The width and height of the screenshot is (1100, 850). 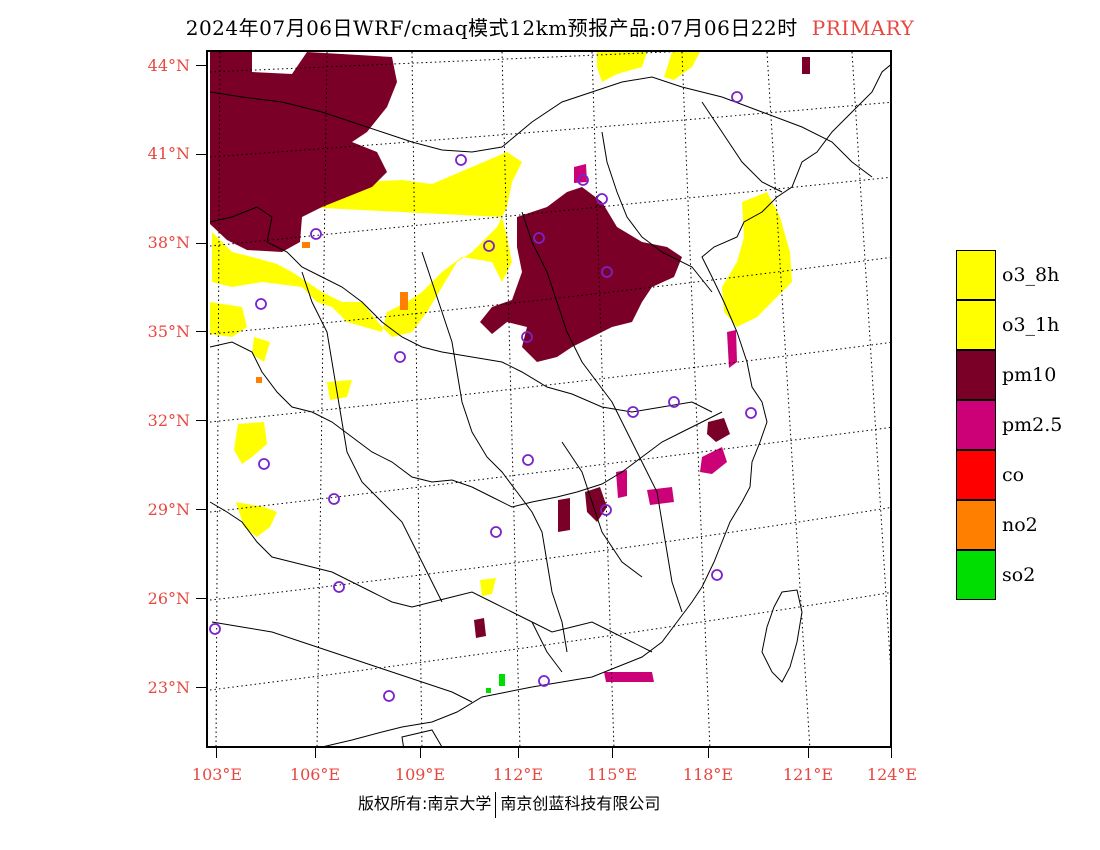 I want to click on lon-label-106: 106°E, so click(x=315, y=774).